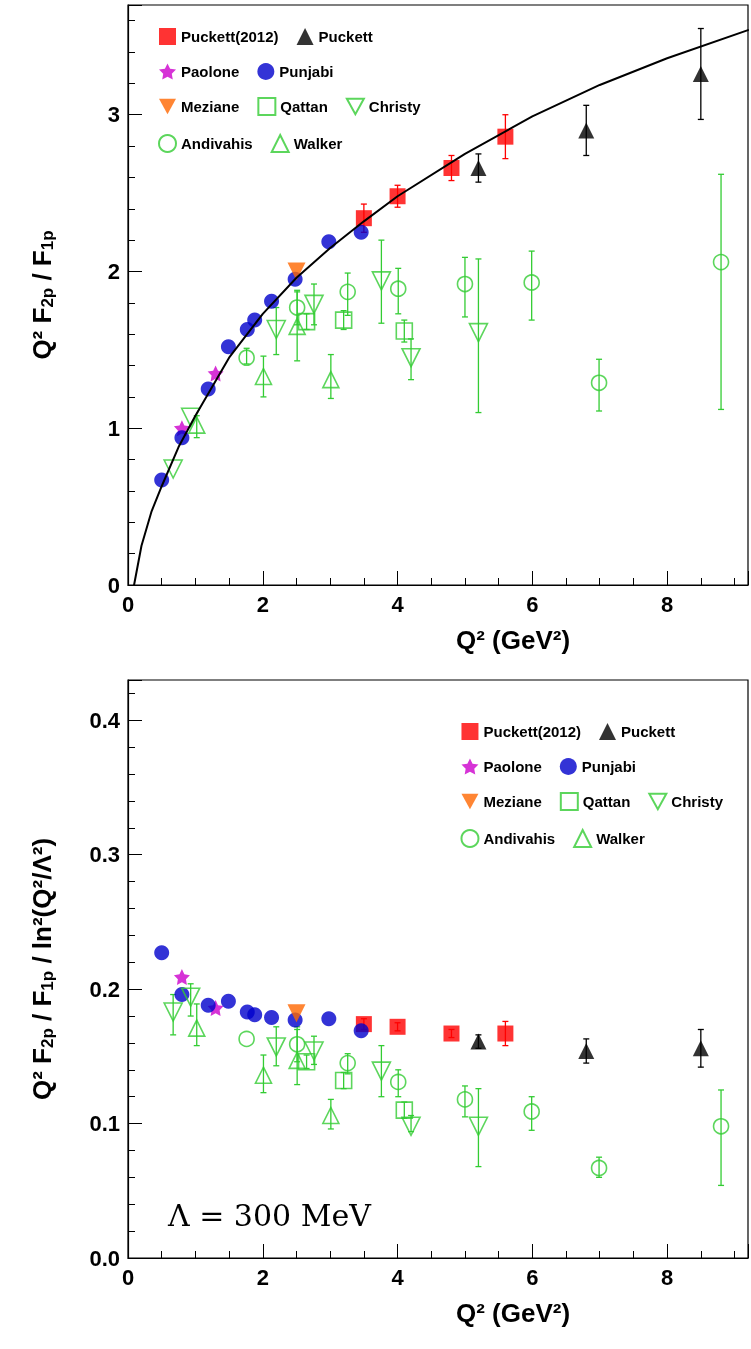 This screenshot has width=751, height=1349. Describe the element at coordinates (41, 969) in the screenshot. I see `y-axis-title: Q² F2p / F1p / ln²(Q²/Λ²)` at that location.